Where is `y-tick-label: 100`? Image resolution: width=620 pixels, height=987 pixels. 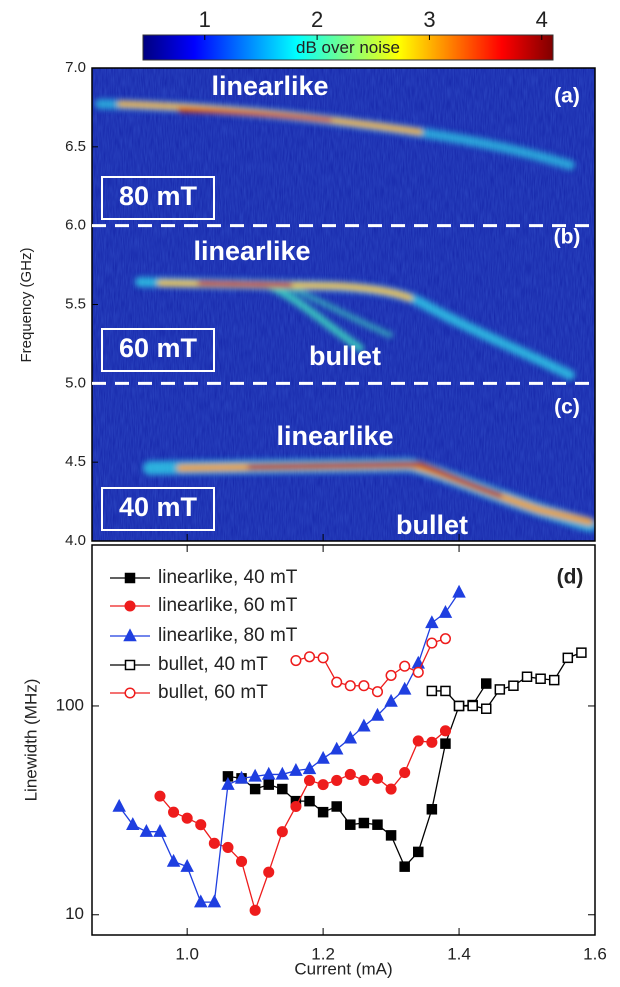 y-tick-label: 100 is located at coordinates (70, 704).